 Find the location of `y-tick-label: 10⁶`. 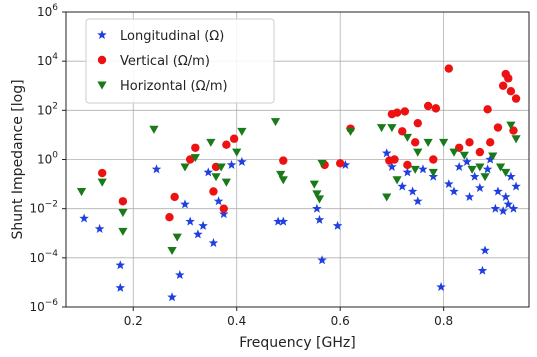

y-tick-label: 10⁶ is located at coordinates (47, 11).